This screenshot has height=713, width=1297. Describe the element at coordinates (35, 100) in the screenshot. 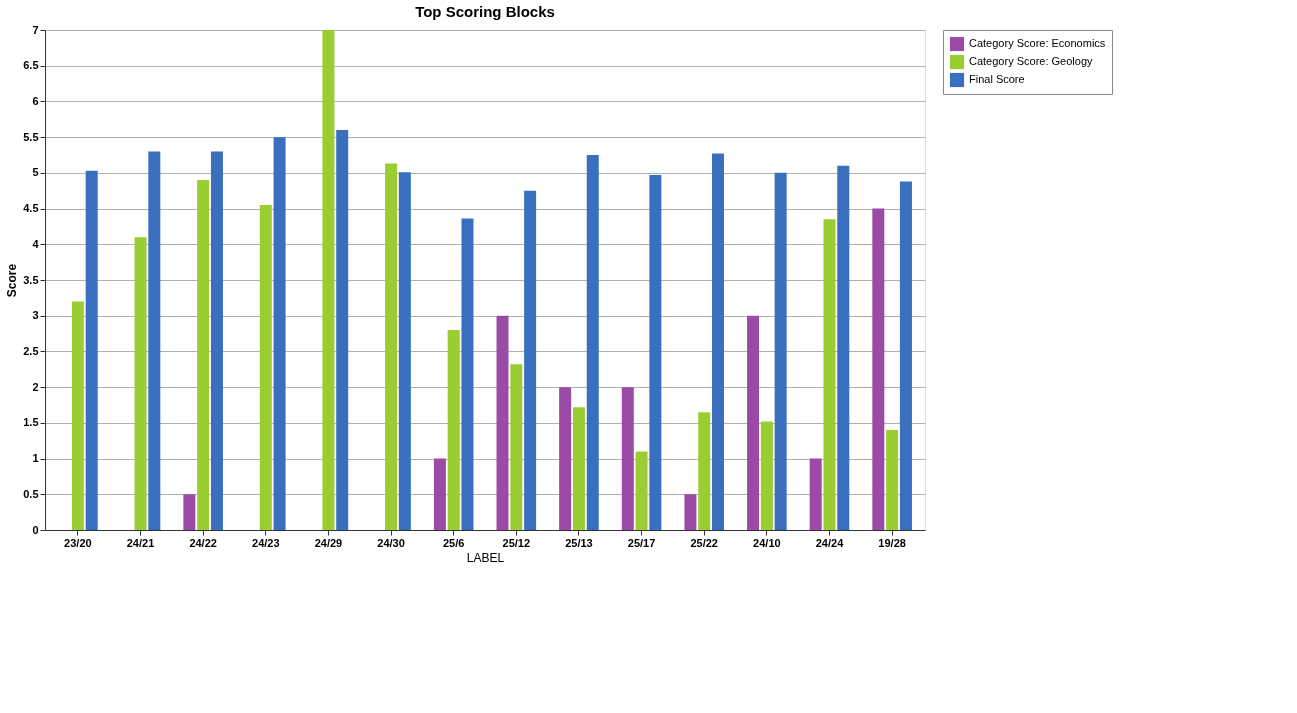

I see `y-tick-label: 6` at that location.